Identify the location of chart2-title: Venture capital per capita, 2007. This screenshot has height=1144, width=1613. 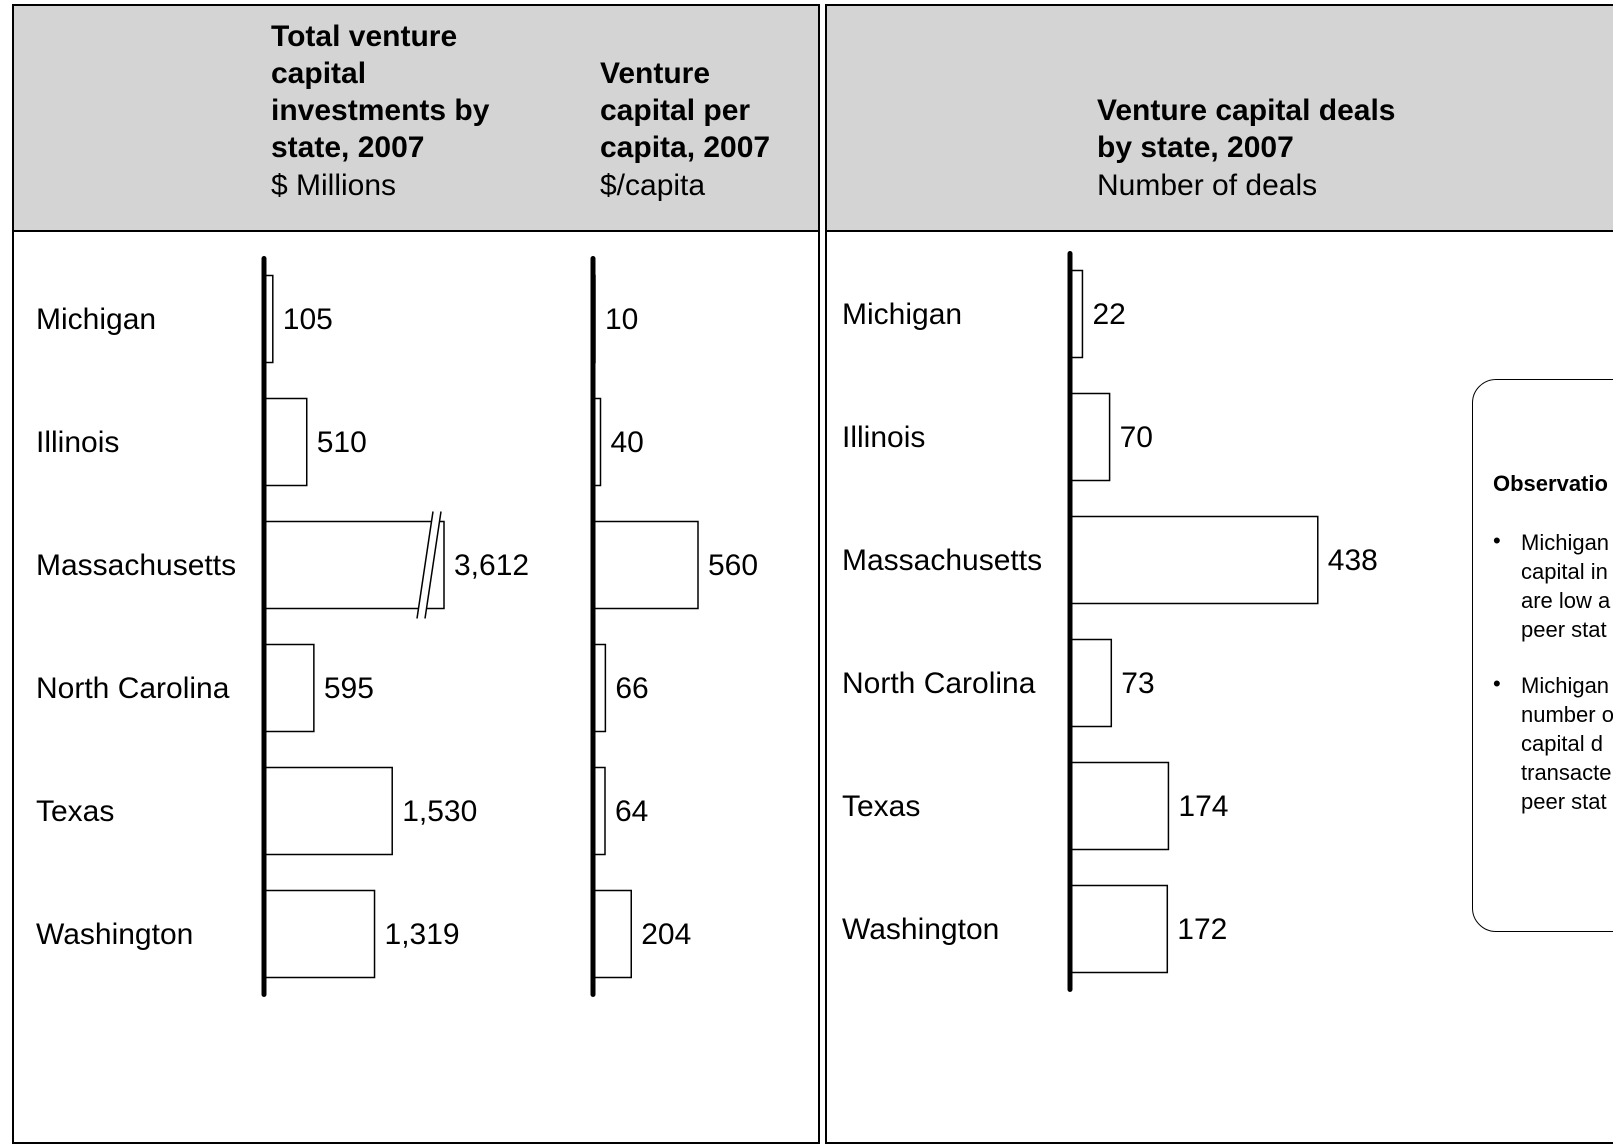
(685, 110).